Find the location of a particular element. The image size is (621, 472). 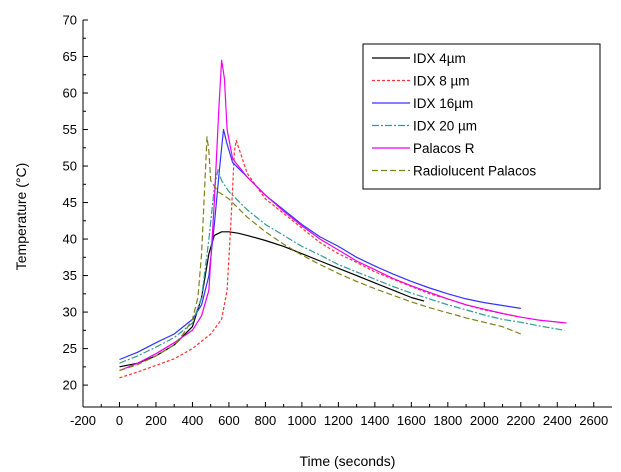

x-tick-label: 1400 is located at coordinates (374, 420).